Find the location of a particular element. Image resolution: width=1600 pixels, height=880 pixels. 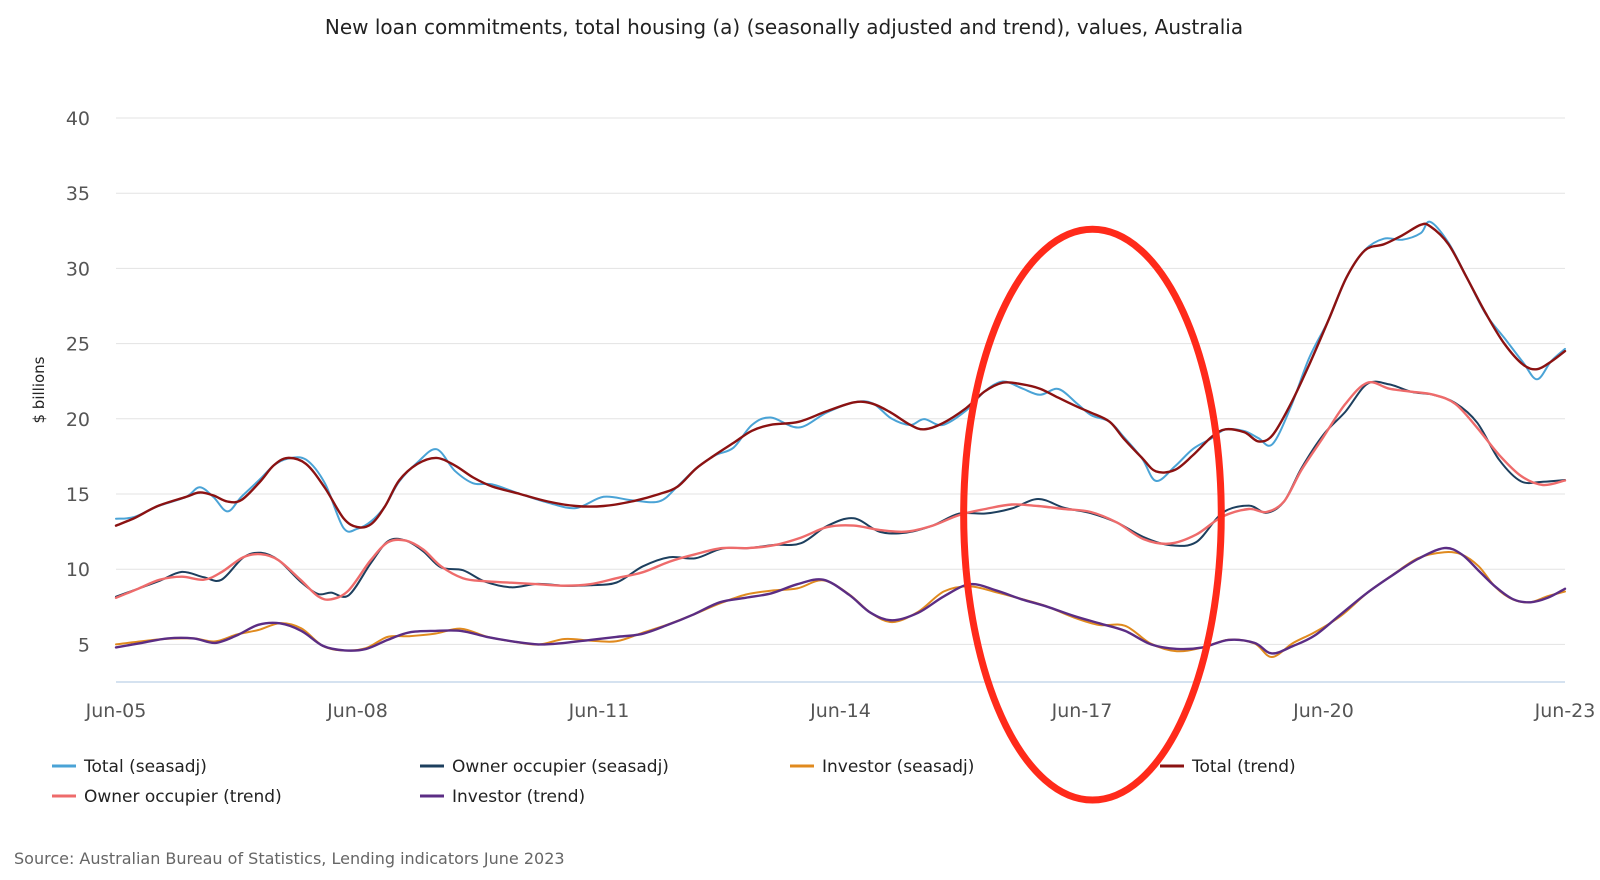

y-tick-label: 35 is located at coordinates (78, 194).